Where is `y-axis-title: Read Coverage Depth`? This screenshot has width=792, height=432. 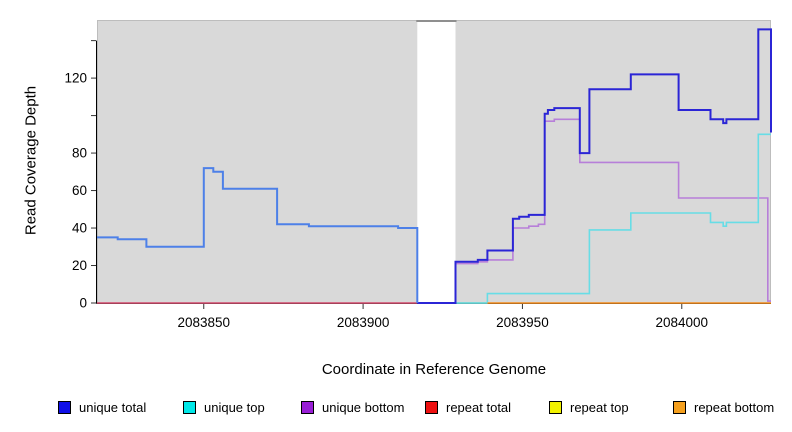 y-axis-title: Read Coverage Depth is located at coordinates (31, 160).